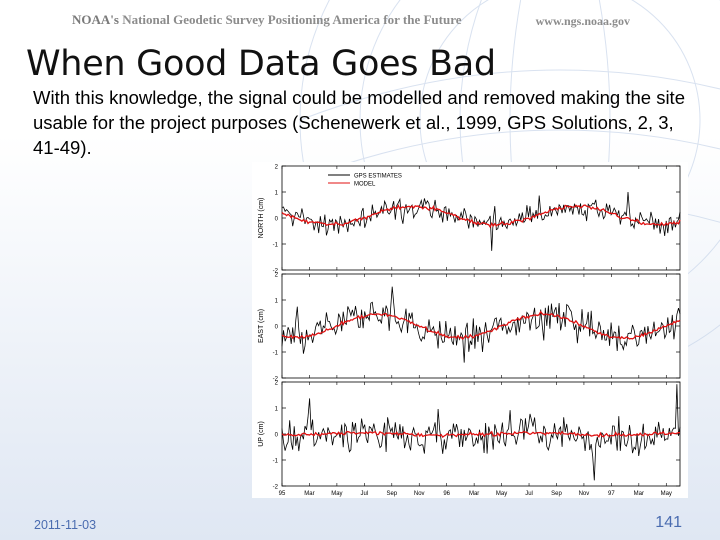 The height and width of the screenshot is (540, 720). What do you see at coordinates (282, 494) in the screenshot?
I see `x-tick-label: 95` at bounding box center [282, 494].